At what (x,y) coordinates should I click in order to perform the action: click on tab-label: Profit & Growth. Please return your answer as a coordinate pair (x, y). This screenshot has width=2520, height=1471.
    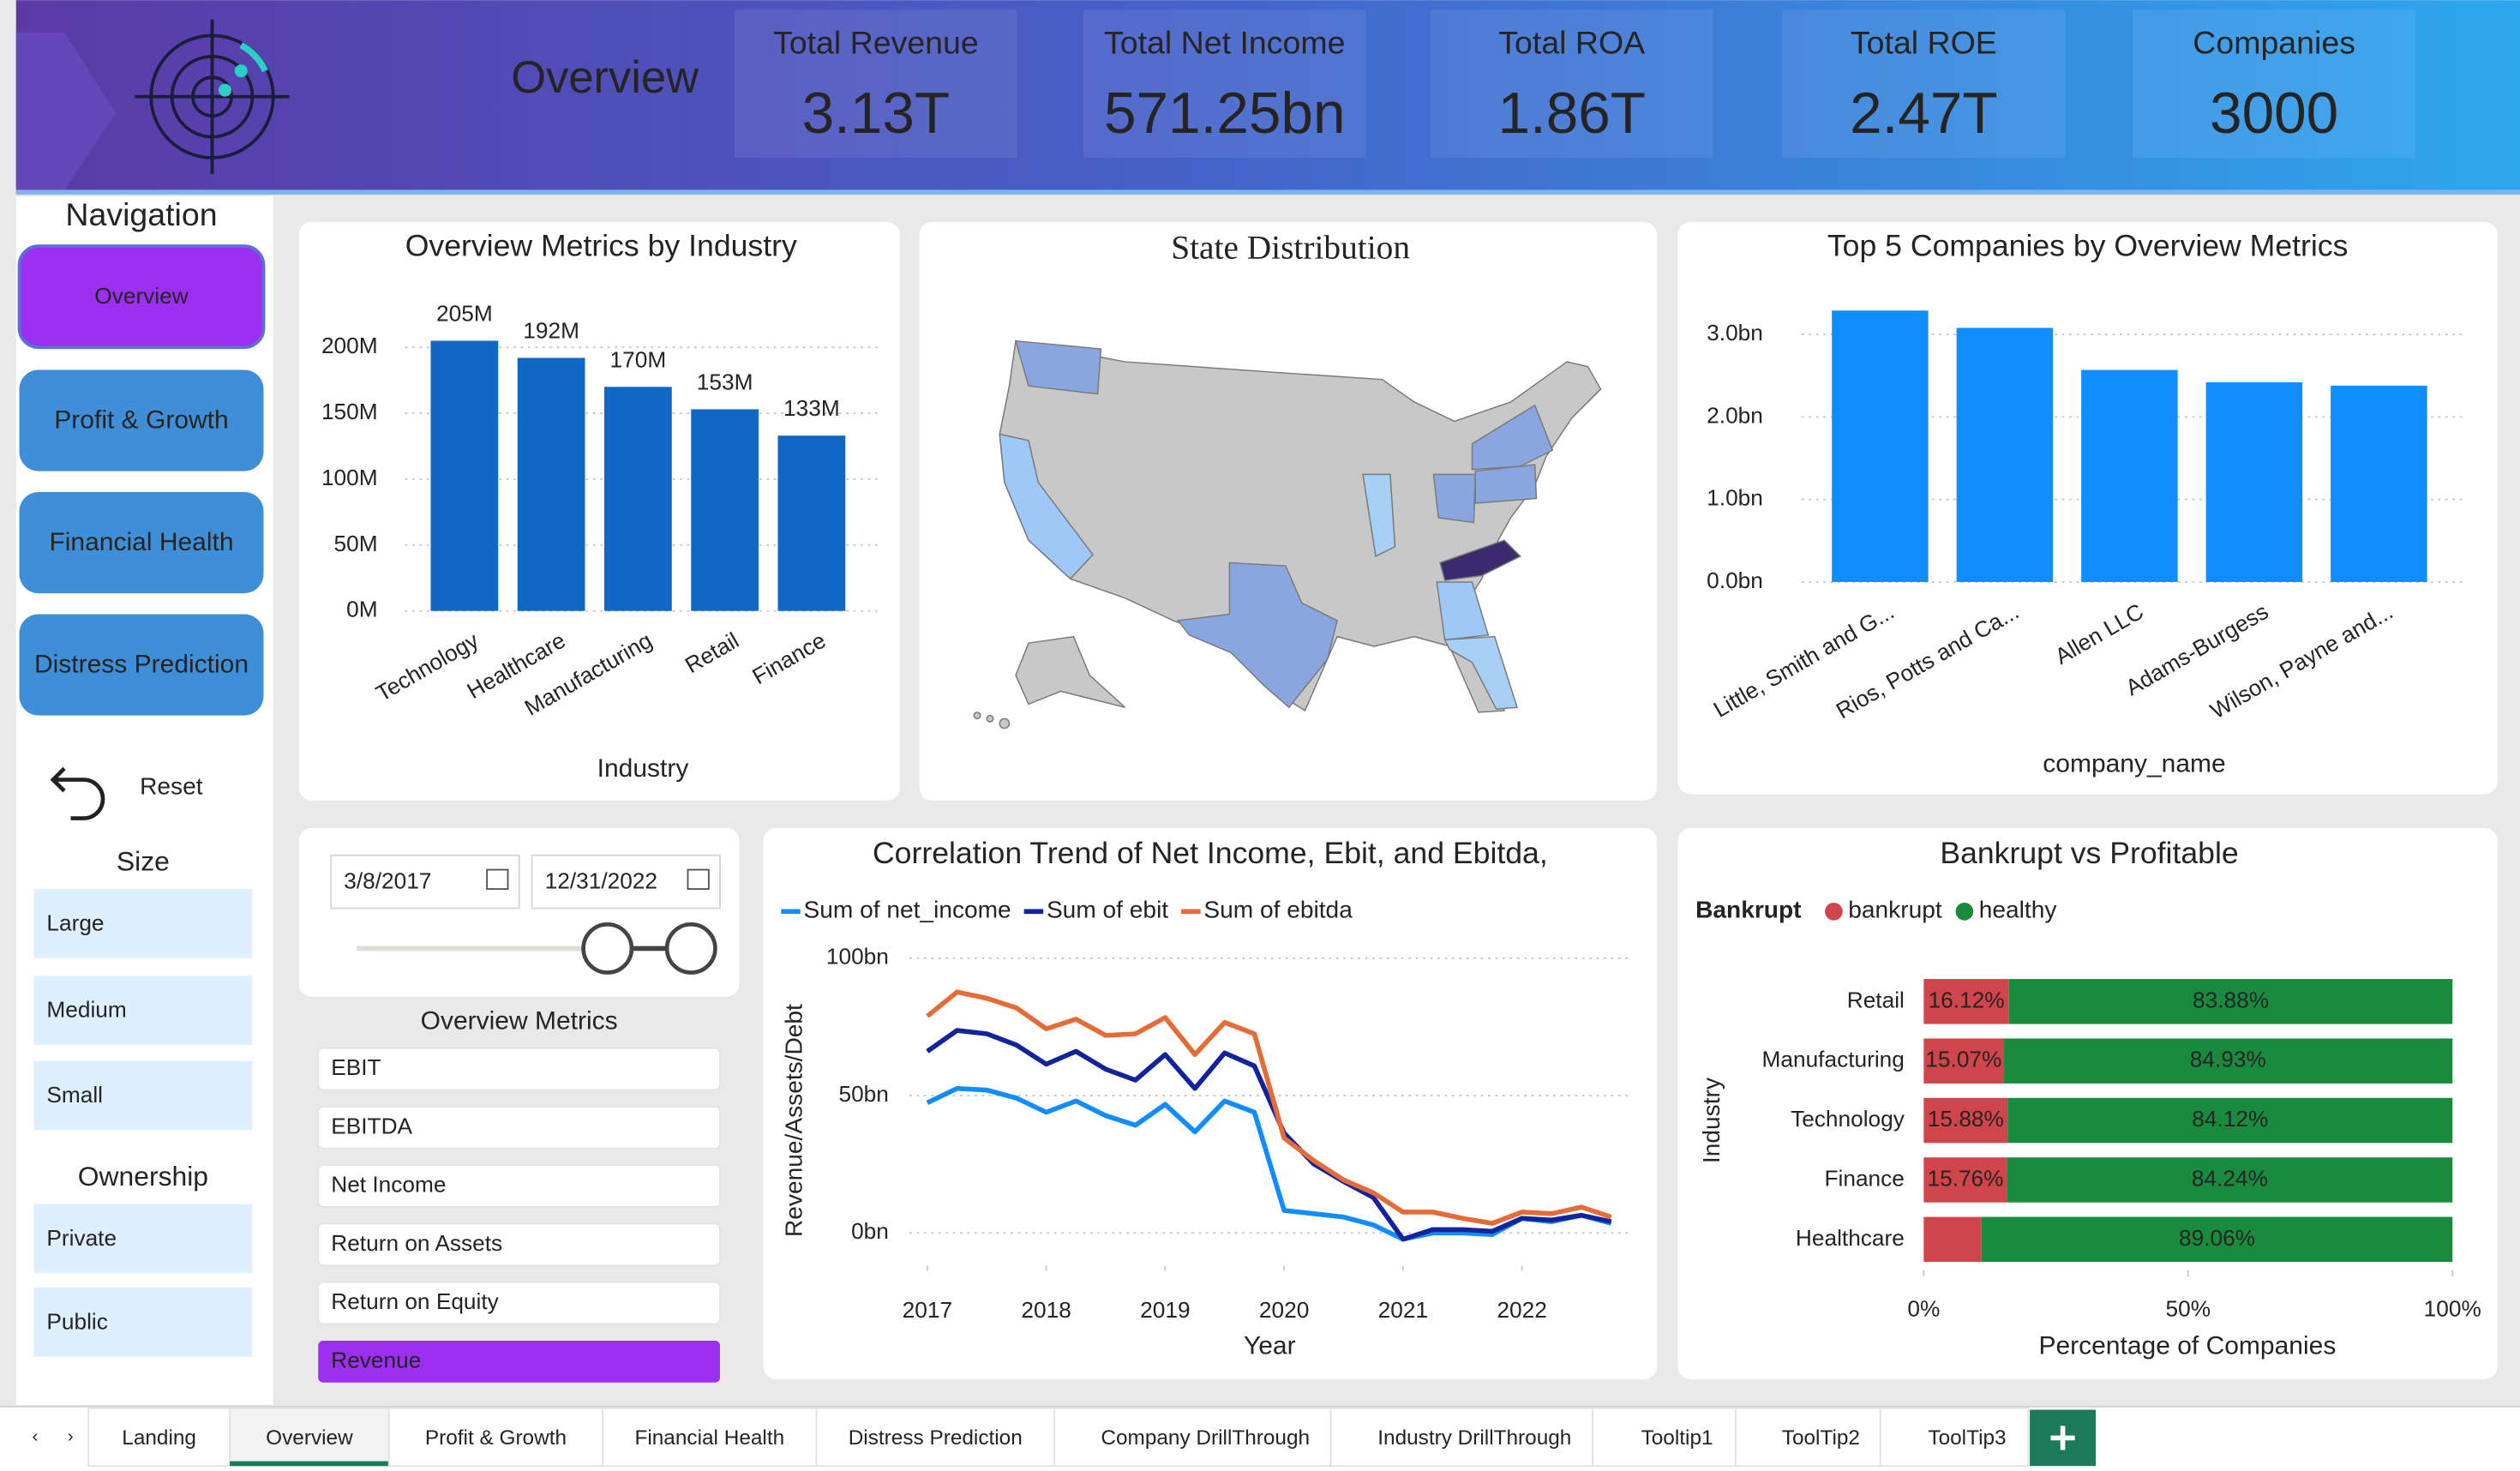
    Looking at the image, I should click on (496, 1438).